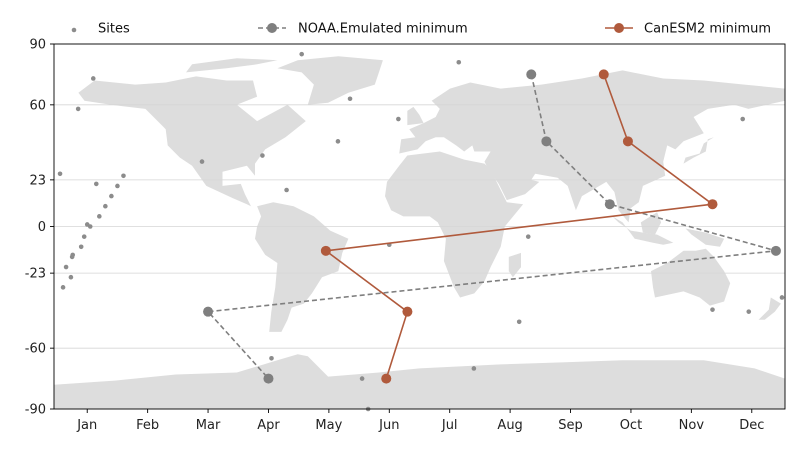 This screenshot has height=450, width=800. Describe the element at coordinates (208, 425) in the screenshot. I see `x-tick-label: Mar` at that location.